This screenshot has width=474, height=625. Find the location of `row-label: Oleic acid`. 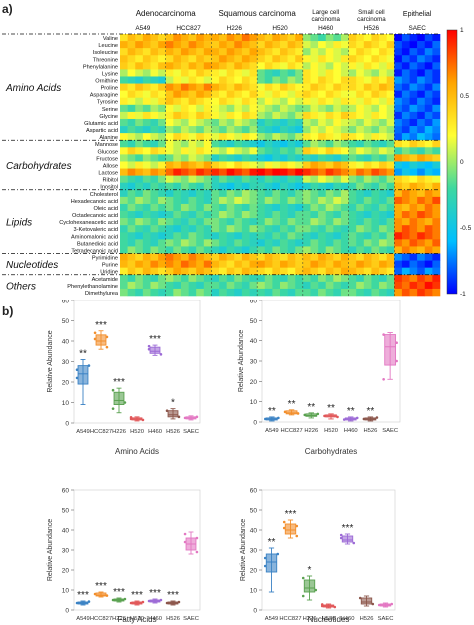

row-label: Oleic acid is located at coordinates (105, 209).